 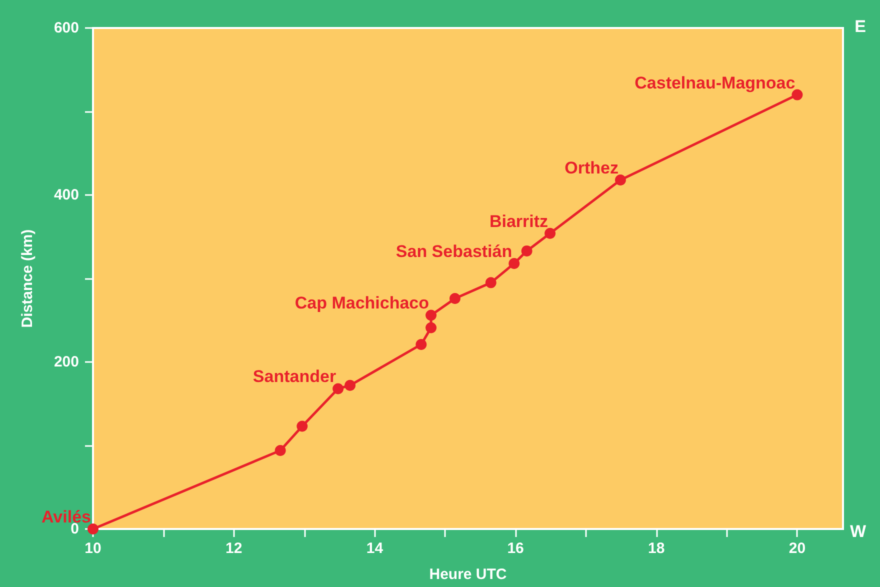 I want to click on x-tick-label: 20, so click(x=797, y=548).